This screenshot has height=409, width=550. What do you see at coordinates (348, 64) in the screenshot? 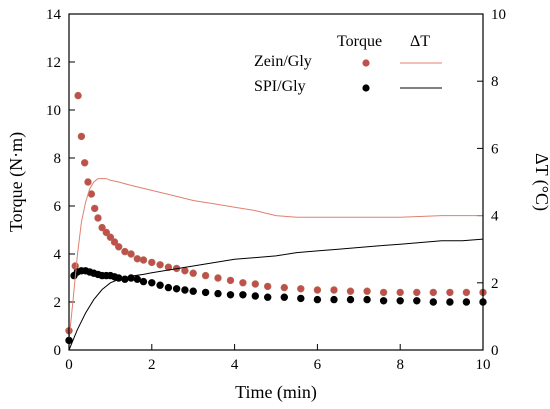
I see `legend: Torque ΔT Zein/Gly SPI/Gly` at bounding box center [348, 64].